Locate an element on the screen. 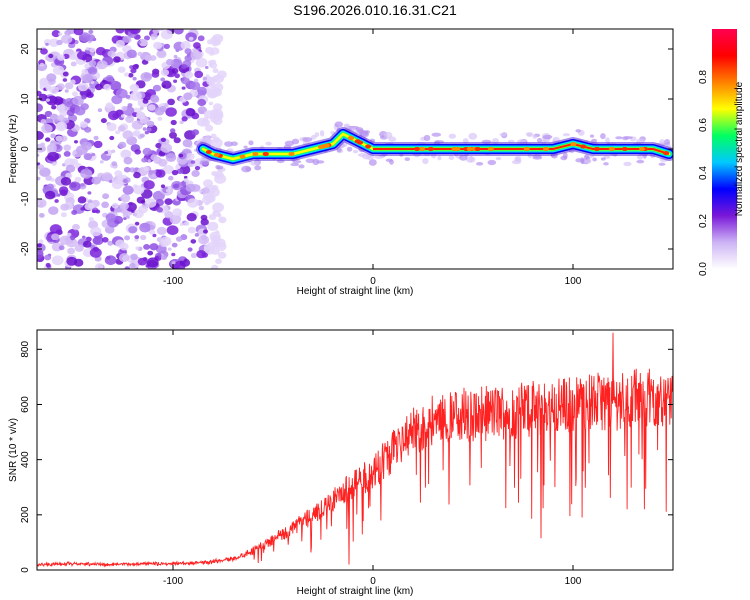 This screenshot has height=600, width=750. snr-x-tick-label: 100 is located at coordinates (573, 581).